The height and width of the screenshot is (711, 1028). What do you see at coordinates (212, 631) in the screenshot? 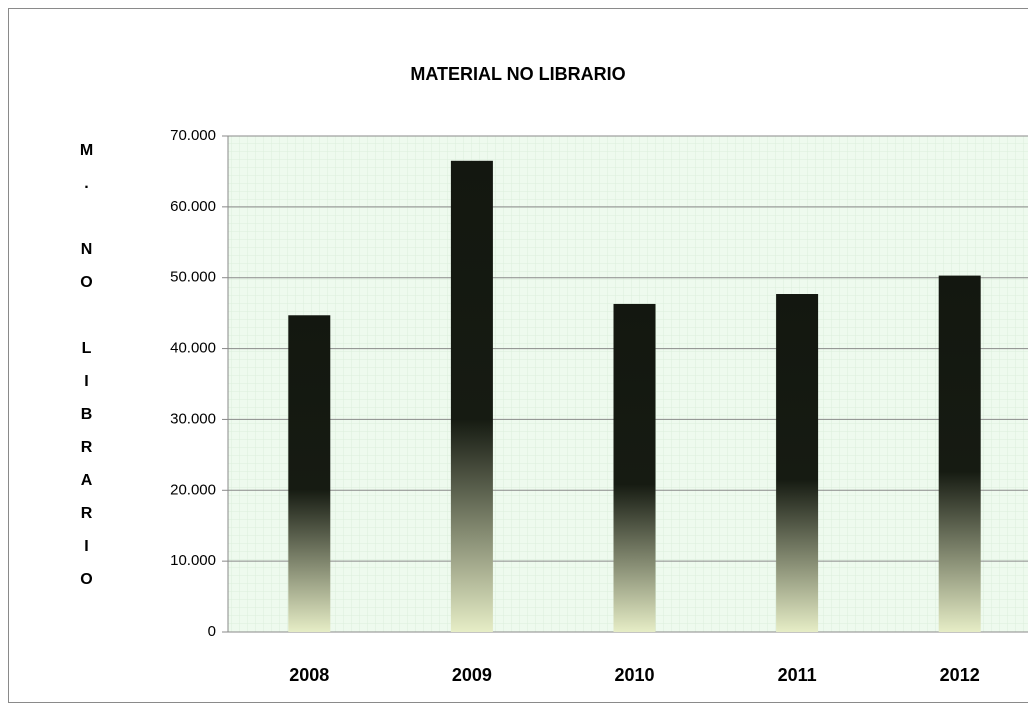
I see `y-tick-label: 0` at bounding box center [212, 631].